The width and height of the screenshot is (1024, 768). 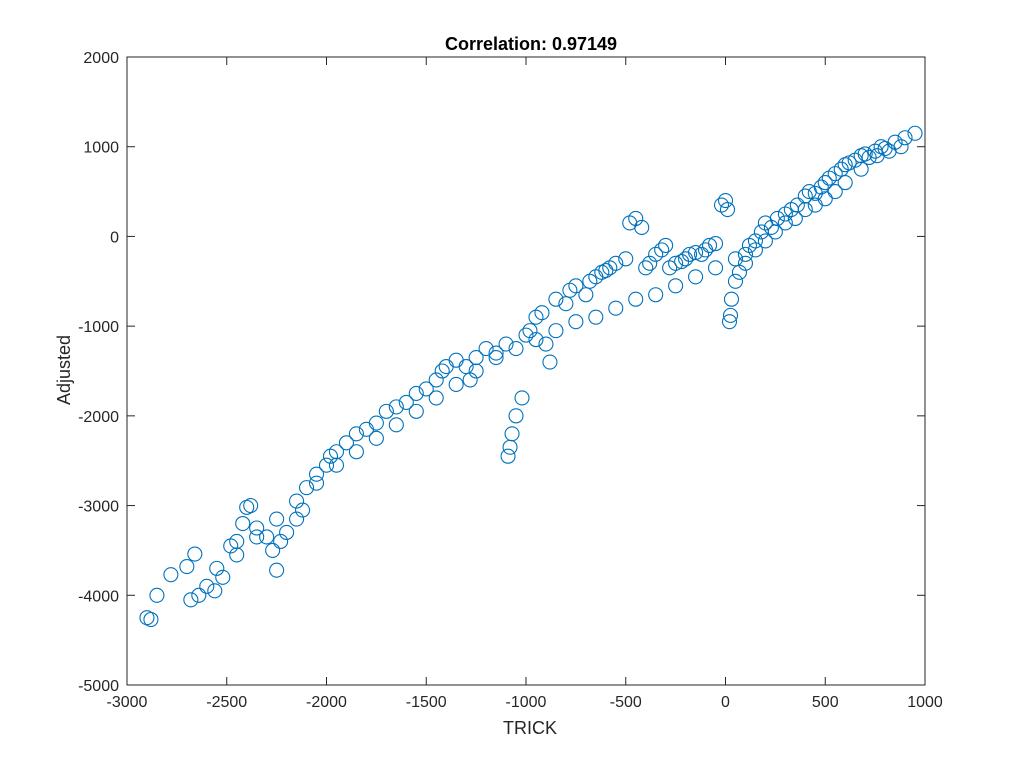 What do you see at coordinates (426, 702) in the screenshot?
I see `x-tick-label: -1500` at bounding box center [426, 702].